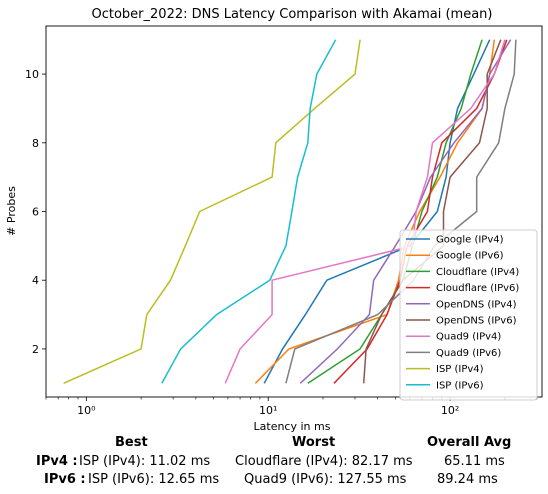 The height and width of the screenshot is (494, 548). I want to click on legend-label: ISP (IPv6), so click(460, 385).